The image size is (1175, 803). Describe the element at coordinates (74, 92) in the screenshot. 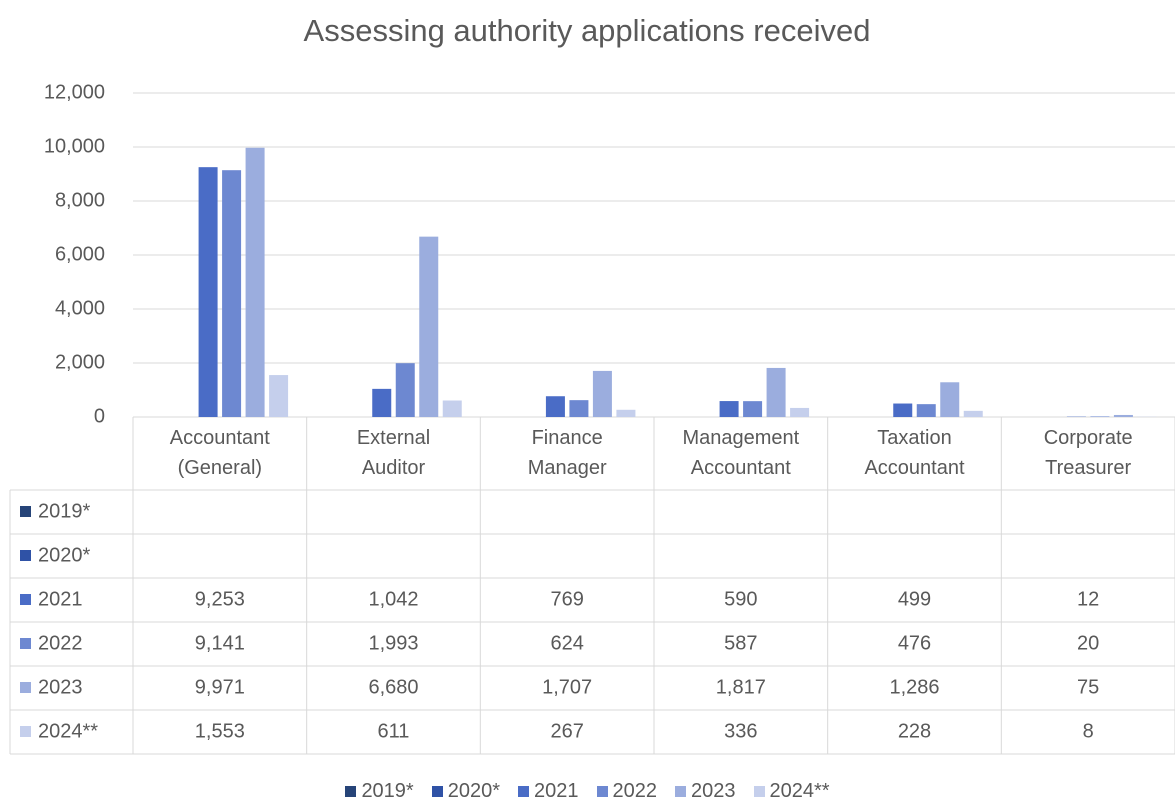

I see `y-tick-label: 12,000` at that location.